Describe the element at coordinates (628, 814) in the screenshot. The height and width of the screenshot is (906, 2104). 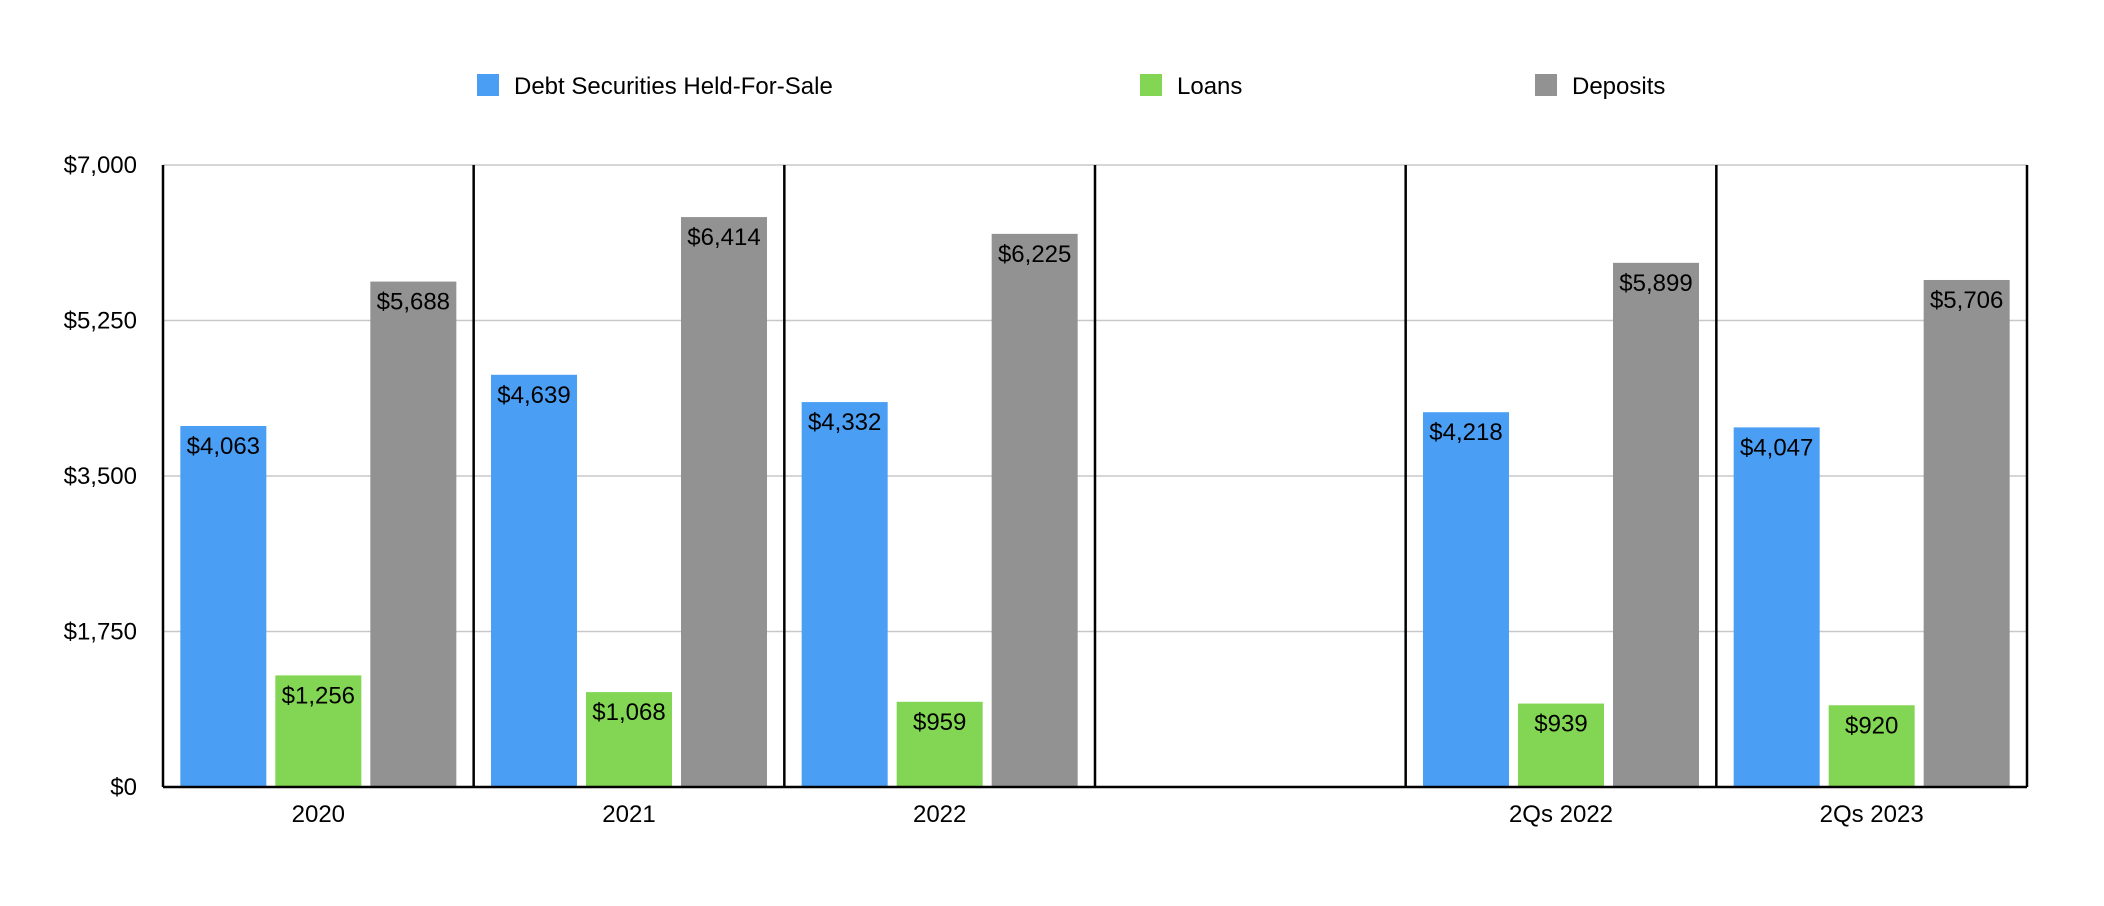
I see `x-tick-label: 2021` at that location.